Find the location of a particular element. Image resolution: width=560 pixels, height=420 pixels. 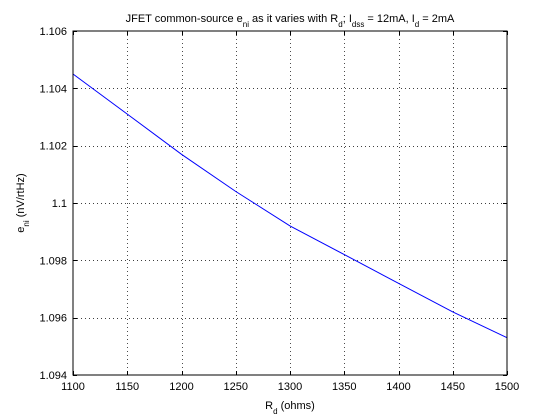

x-tick-label: 1100 is located at coordinates (73, 387).